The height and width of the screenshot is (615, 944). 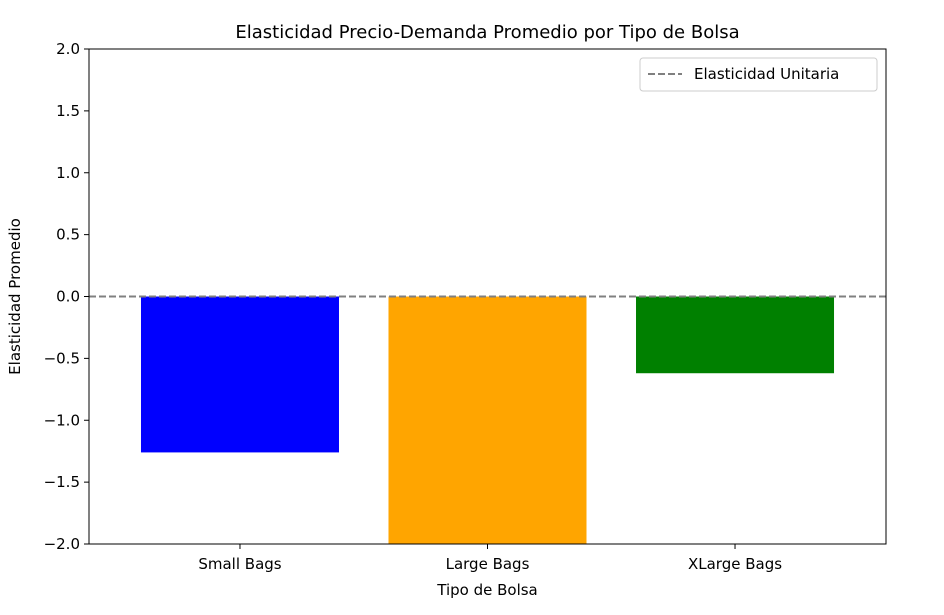 I want to click on y-tick-label: 1.5, so click(x=68, y=111).